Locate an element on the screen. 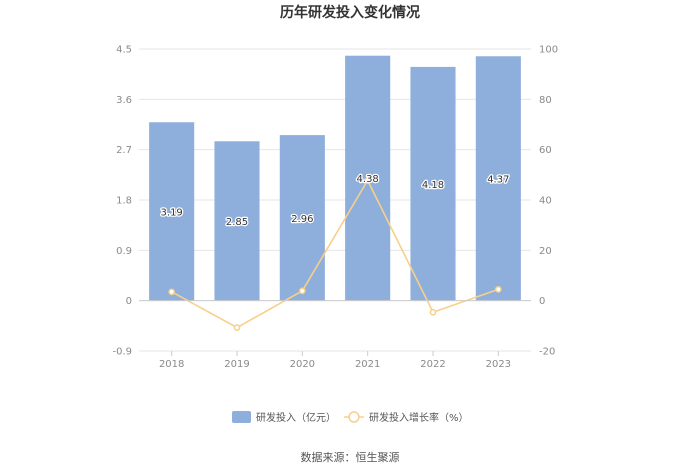 The width and height of the screenshot is (700, 474). right-axis-tick-label: -20 is located at coordinates (547, 352).